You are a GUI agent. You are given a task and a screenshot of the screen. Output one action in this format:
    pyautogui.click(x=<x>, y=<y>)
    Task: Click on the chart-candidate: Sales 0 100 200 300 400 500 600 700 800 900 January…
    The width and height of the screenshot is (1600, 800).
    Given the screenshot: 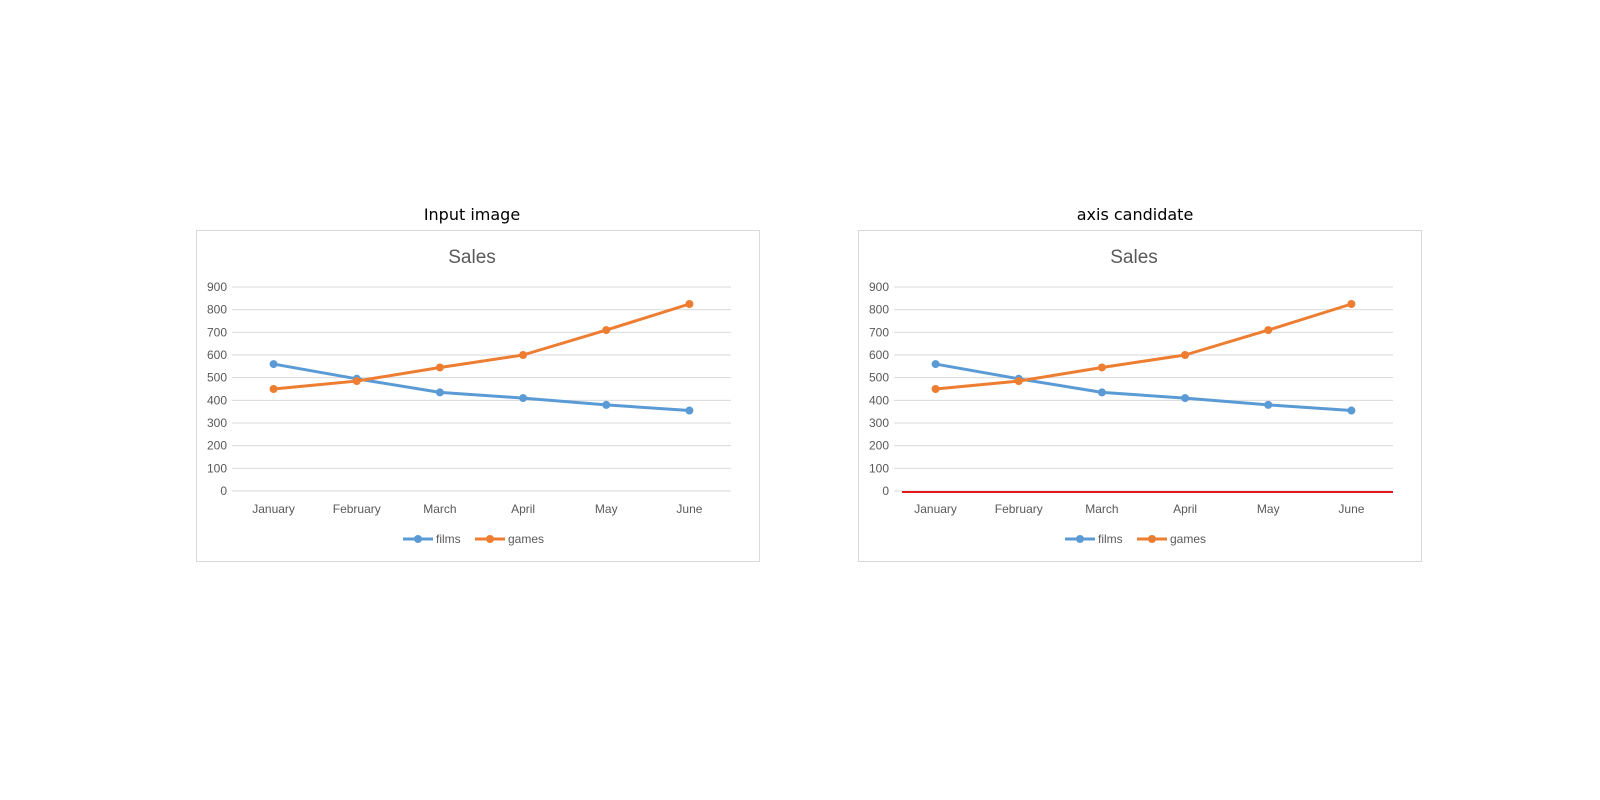 What is the action you would take?
    pyautogui.click(x=1140, y=396)
    